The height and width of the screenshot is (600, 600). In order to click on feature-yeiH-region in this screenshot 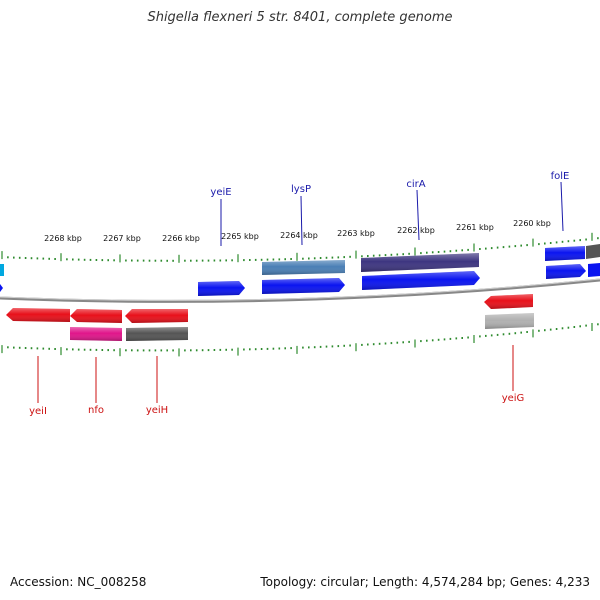, I will do `click(157, 334)`.